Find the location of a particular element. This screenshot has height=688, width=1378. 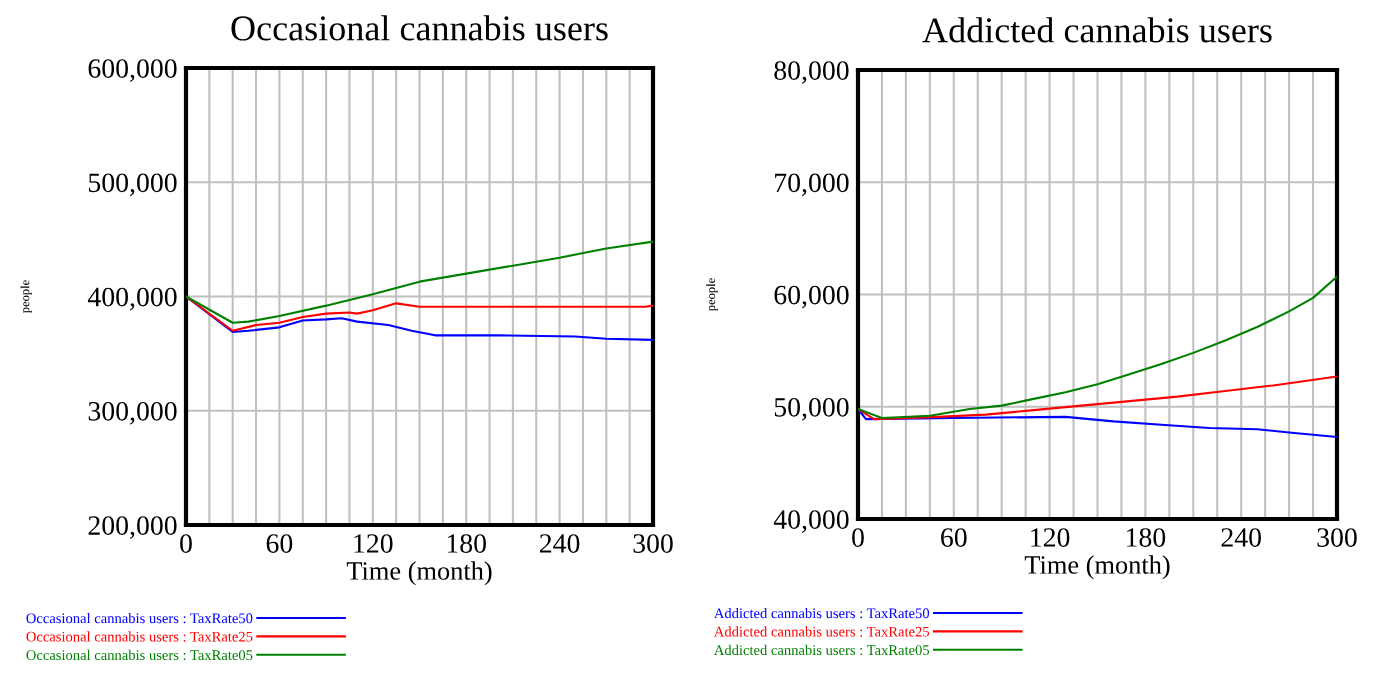

y-tick-label: 40,000 is located at coordinates (811, 521).